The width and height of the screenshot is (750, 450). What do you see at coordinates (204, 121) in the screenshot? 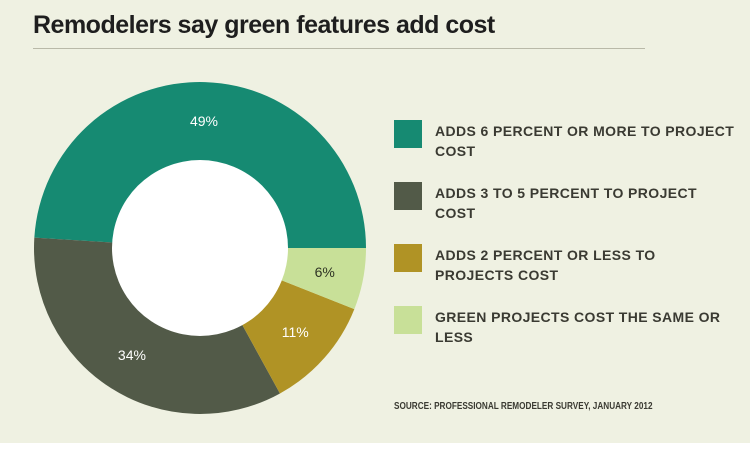
I see `slice-value-label: 49%` at bounding box center [204, 121].